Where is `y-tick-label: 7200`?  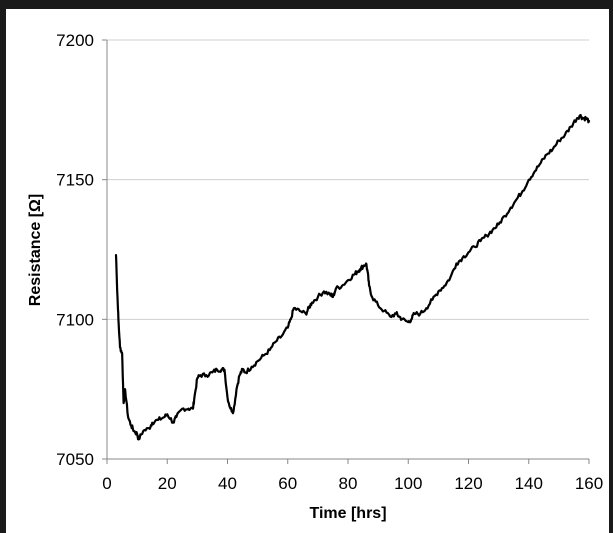 y-tick-label: 7200 is located at coordinates (75, 40).